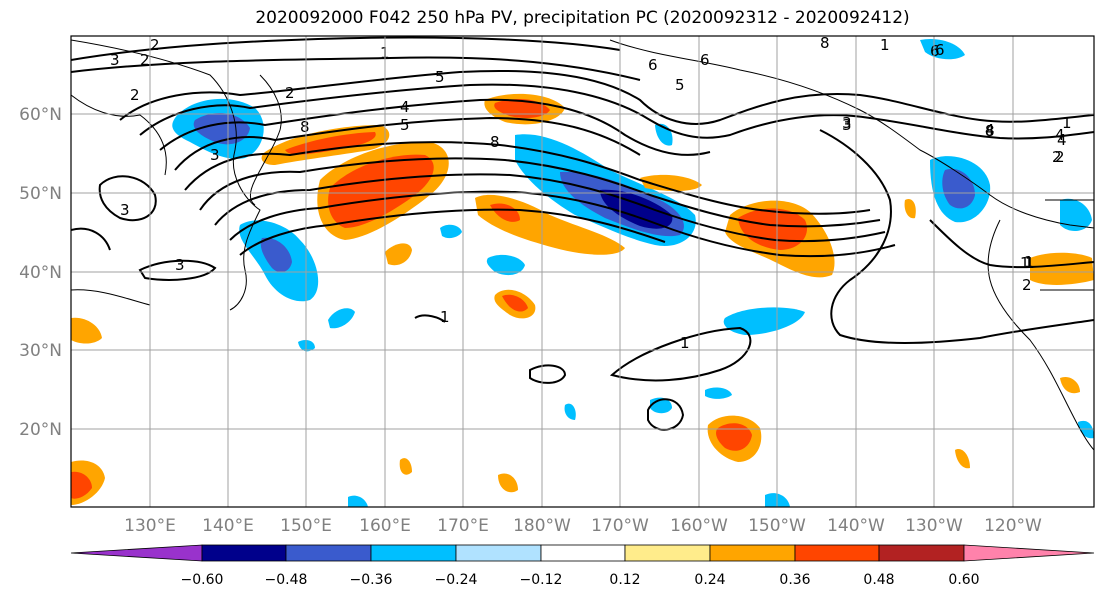 The width and height of the screenshot is (1105, 601). What do you see at coordinates (463, 526) in the screenshot?
I see `lon-label: 170°E` at bounding box center [463, 526].